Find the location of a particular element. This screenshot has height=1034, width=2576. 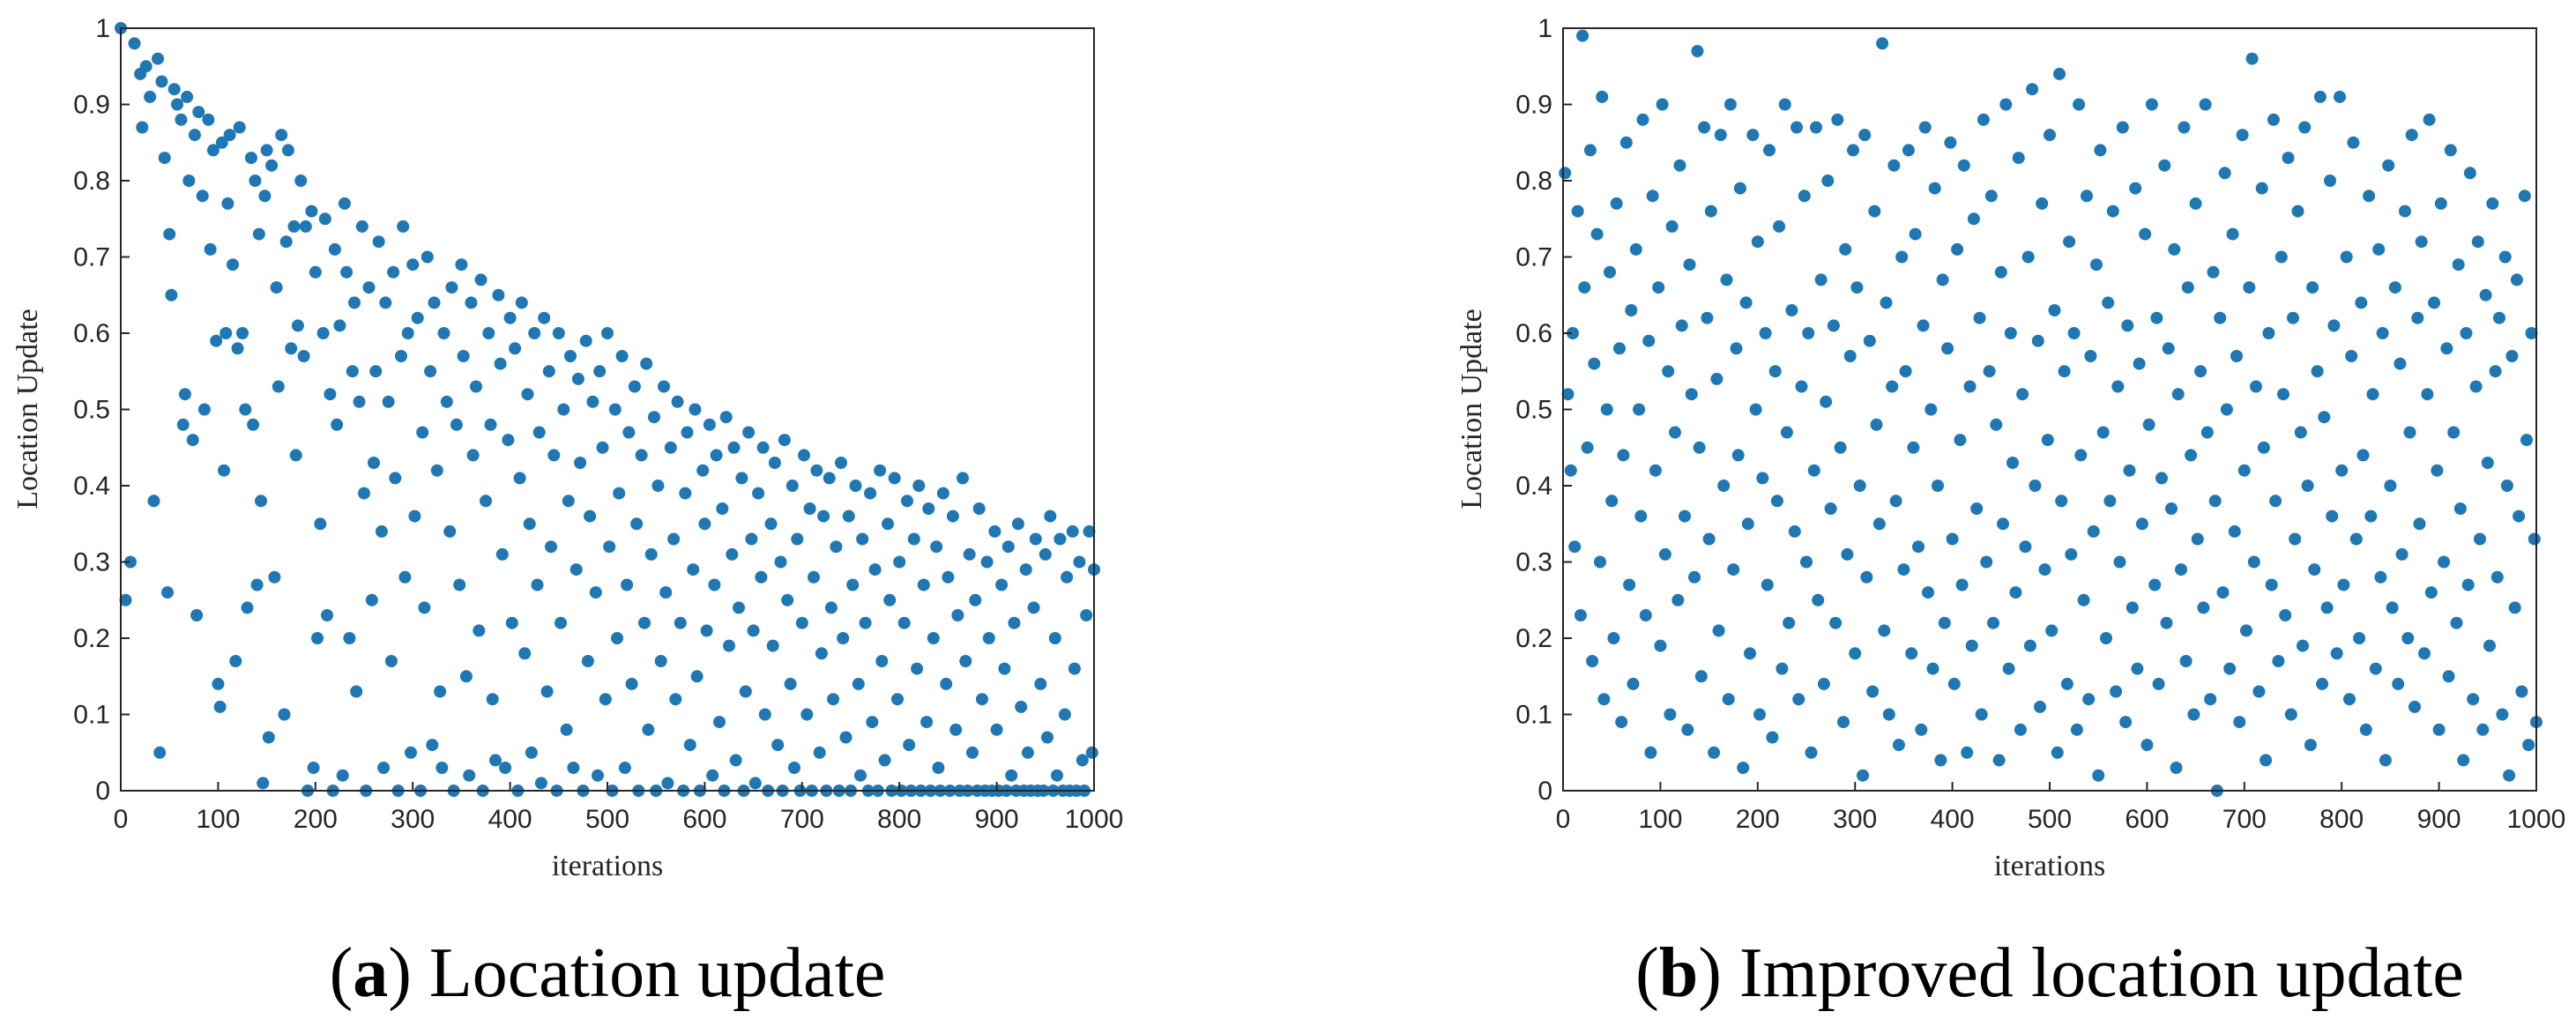

x-tick-label: 800 is located at coordinates (2341, 819).